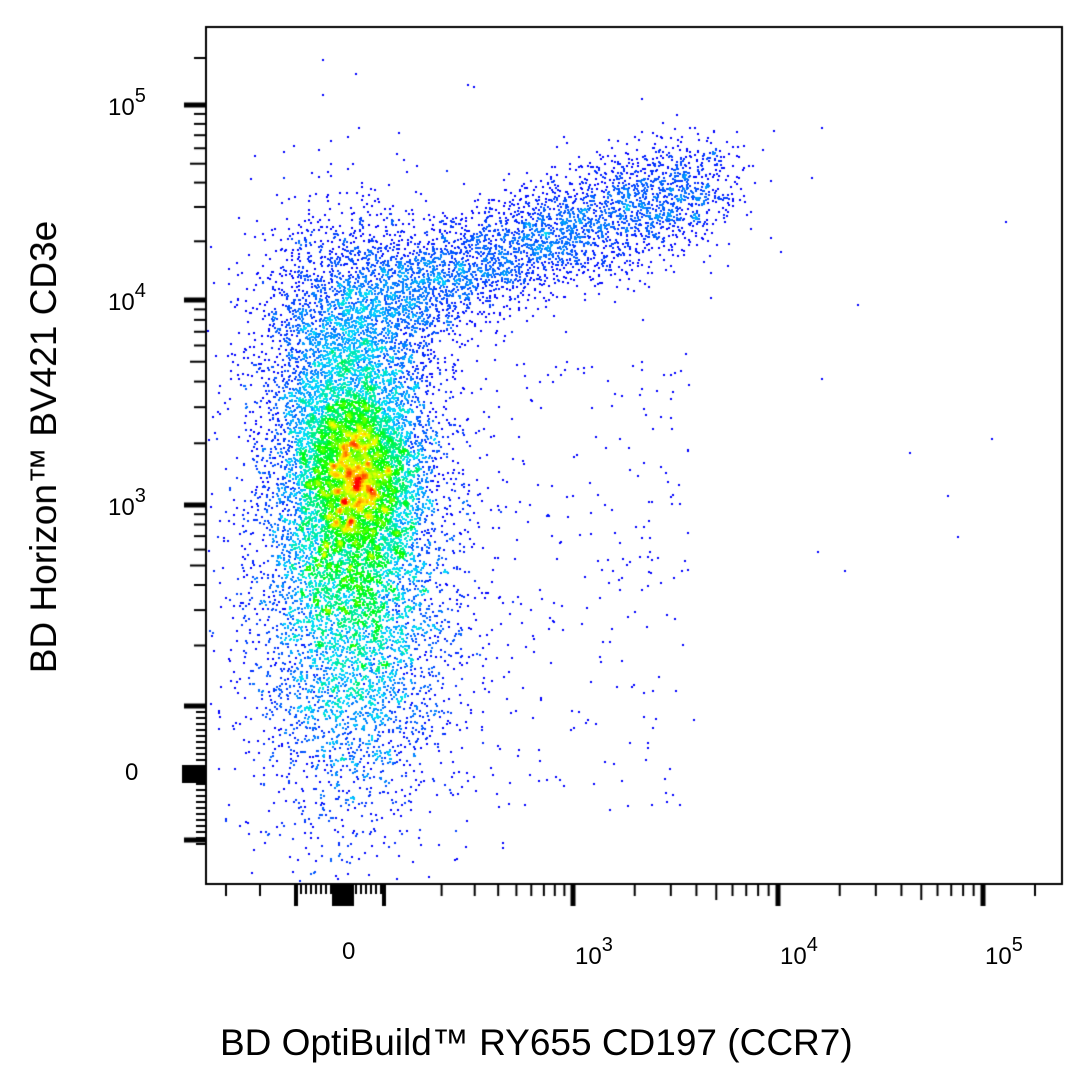  What do you see at coordinates (536, 1042) in the screenshot?
I see `x-axis-label: BD OptiBuild™ RY655 CD197 (CCR7)` at bounding box center [536, 1042].